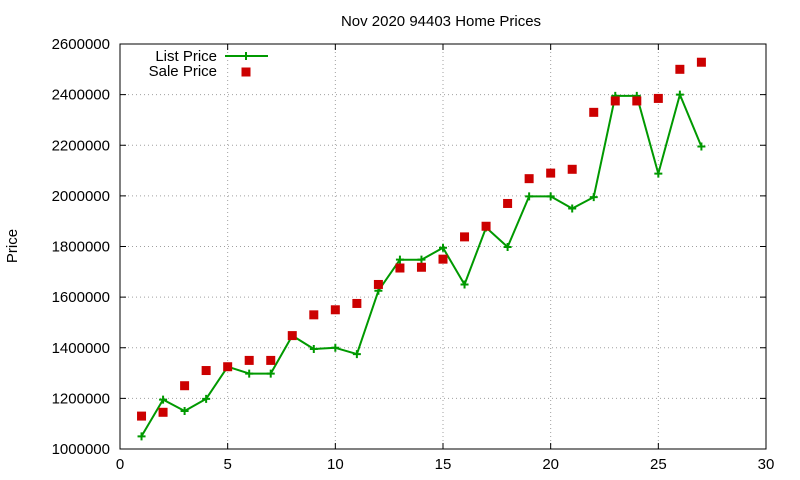  Describe the element at coordinates (443, 464) in the screenshot. I see `x-tick-label: 15` at that location.